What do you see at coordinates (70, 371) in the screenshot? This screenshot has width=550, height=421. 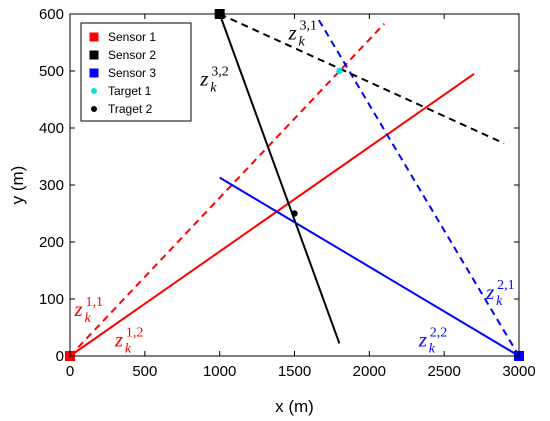 I see `x-tick-label: 0` at bounding box center [70, 371].